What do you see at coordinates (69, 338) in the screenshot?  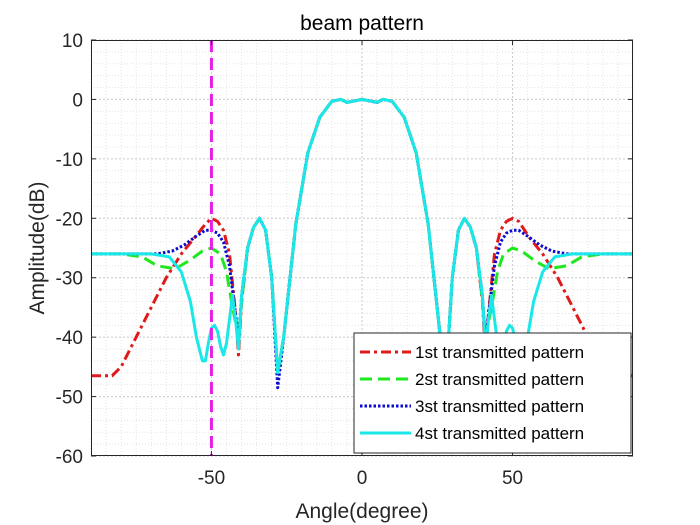 I see `y-tick-label: -40` at bounding box center [69, 338].